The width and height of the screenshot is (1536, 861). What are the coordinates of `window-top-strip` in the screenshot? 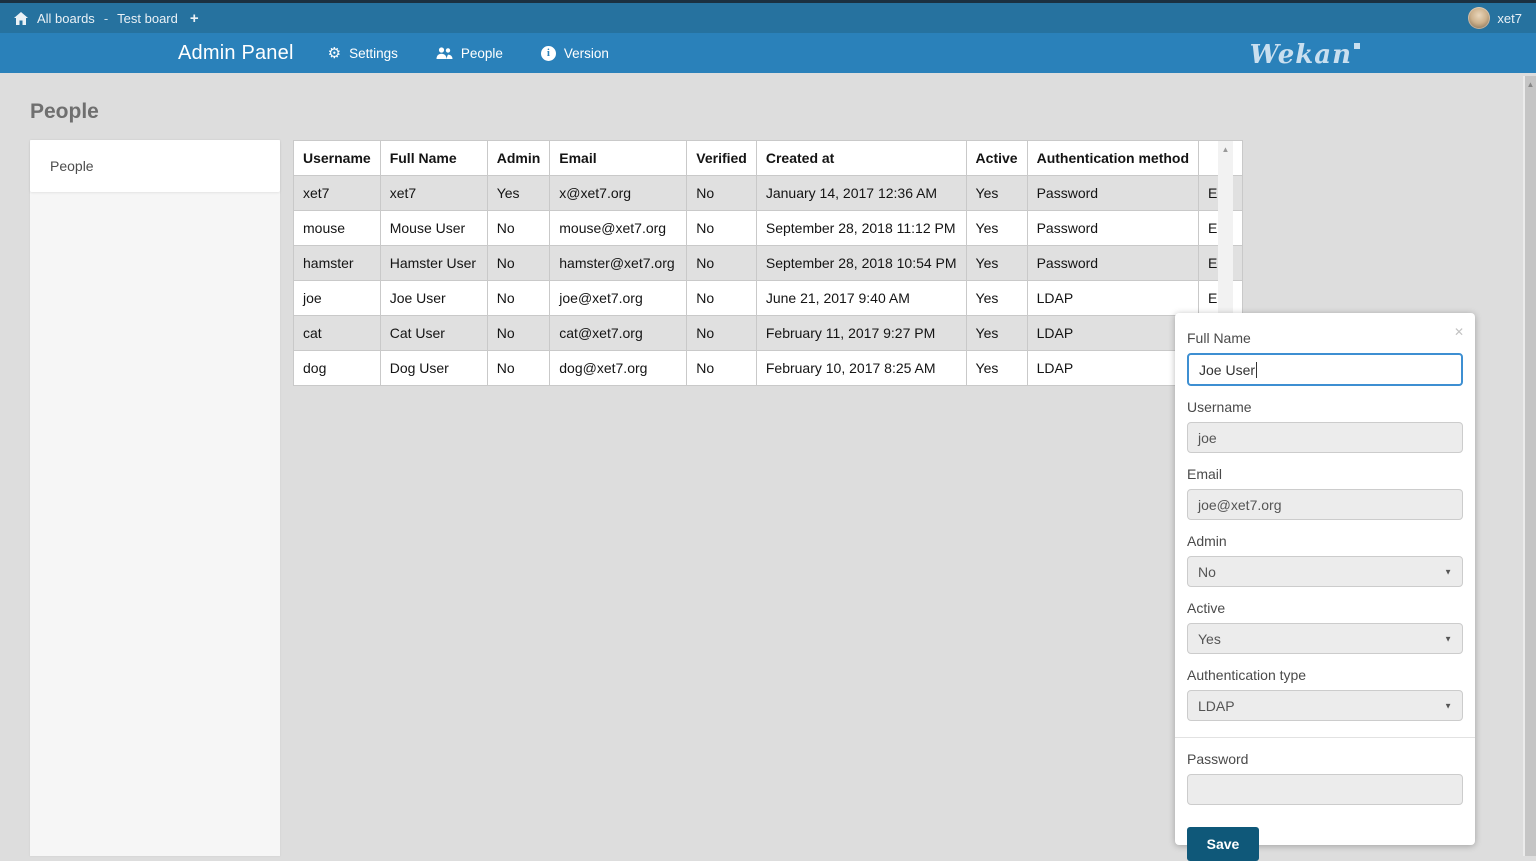 It's located at (768, 1).